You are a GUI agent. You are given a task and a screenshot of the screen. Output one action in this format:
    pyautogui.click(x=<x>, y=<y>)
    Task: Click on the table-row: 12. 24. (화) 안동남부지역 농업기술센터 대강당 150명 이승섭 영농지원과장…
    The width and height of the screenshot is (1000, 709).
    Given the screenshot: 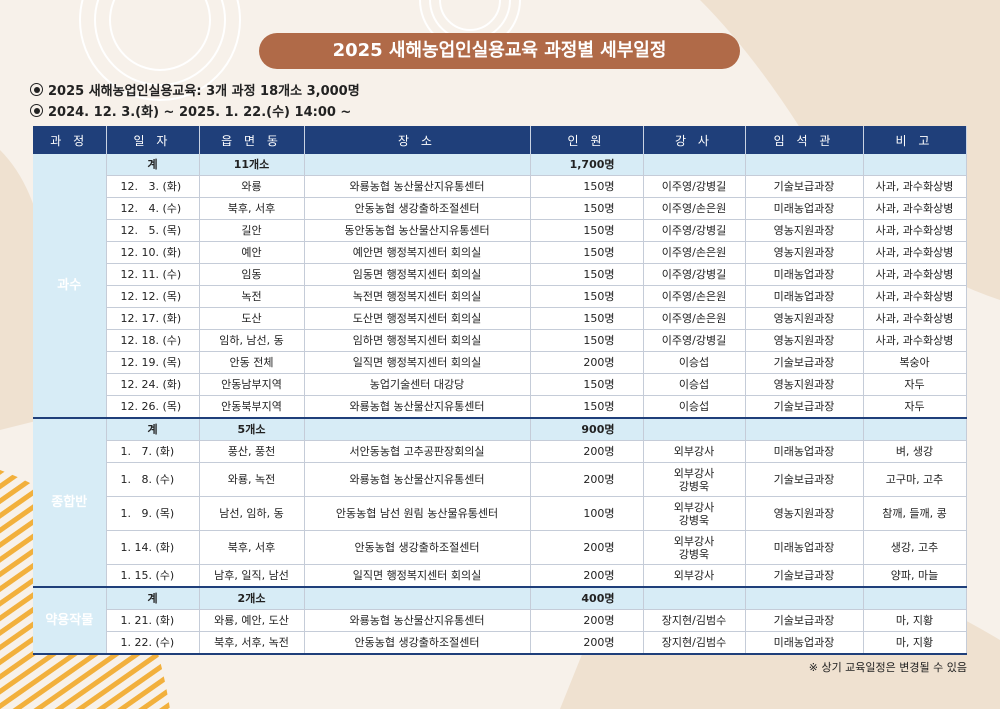 What is the action you would take?
    pyautogui.click(x=500, y=384)
    